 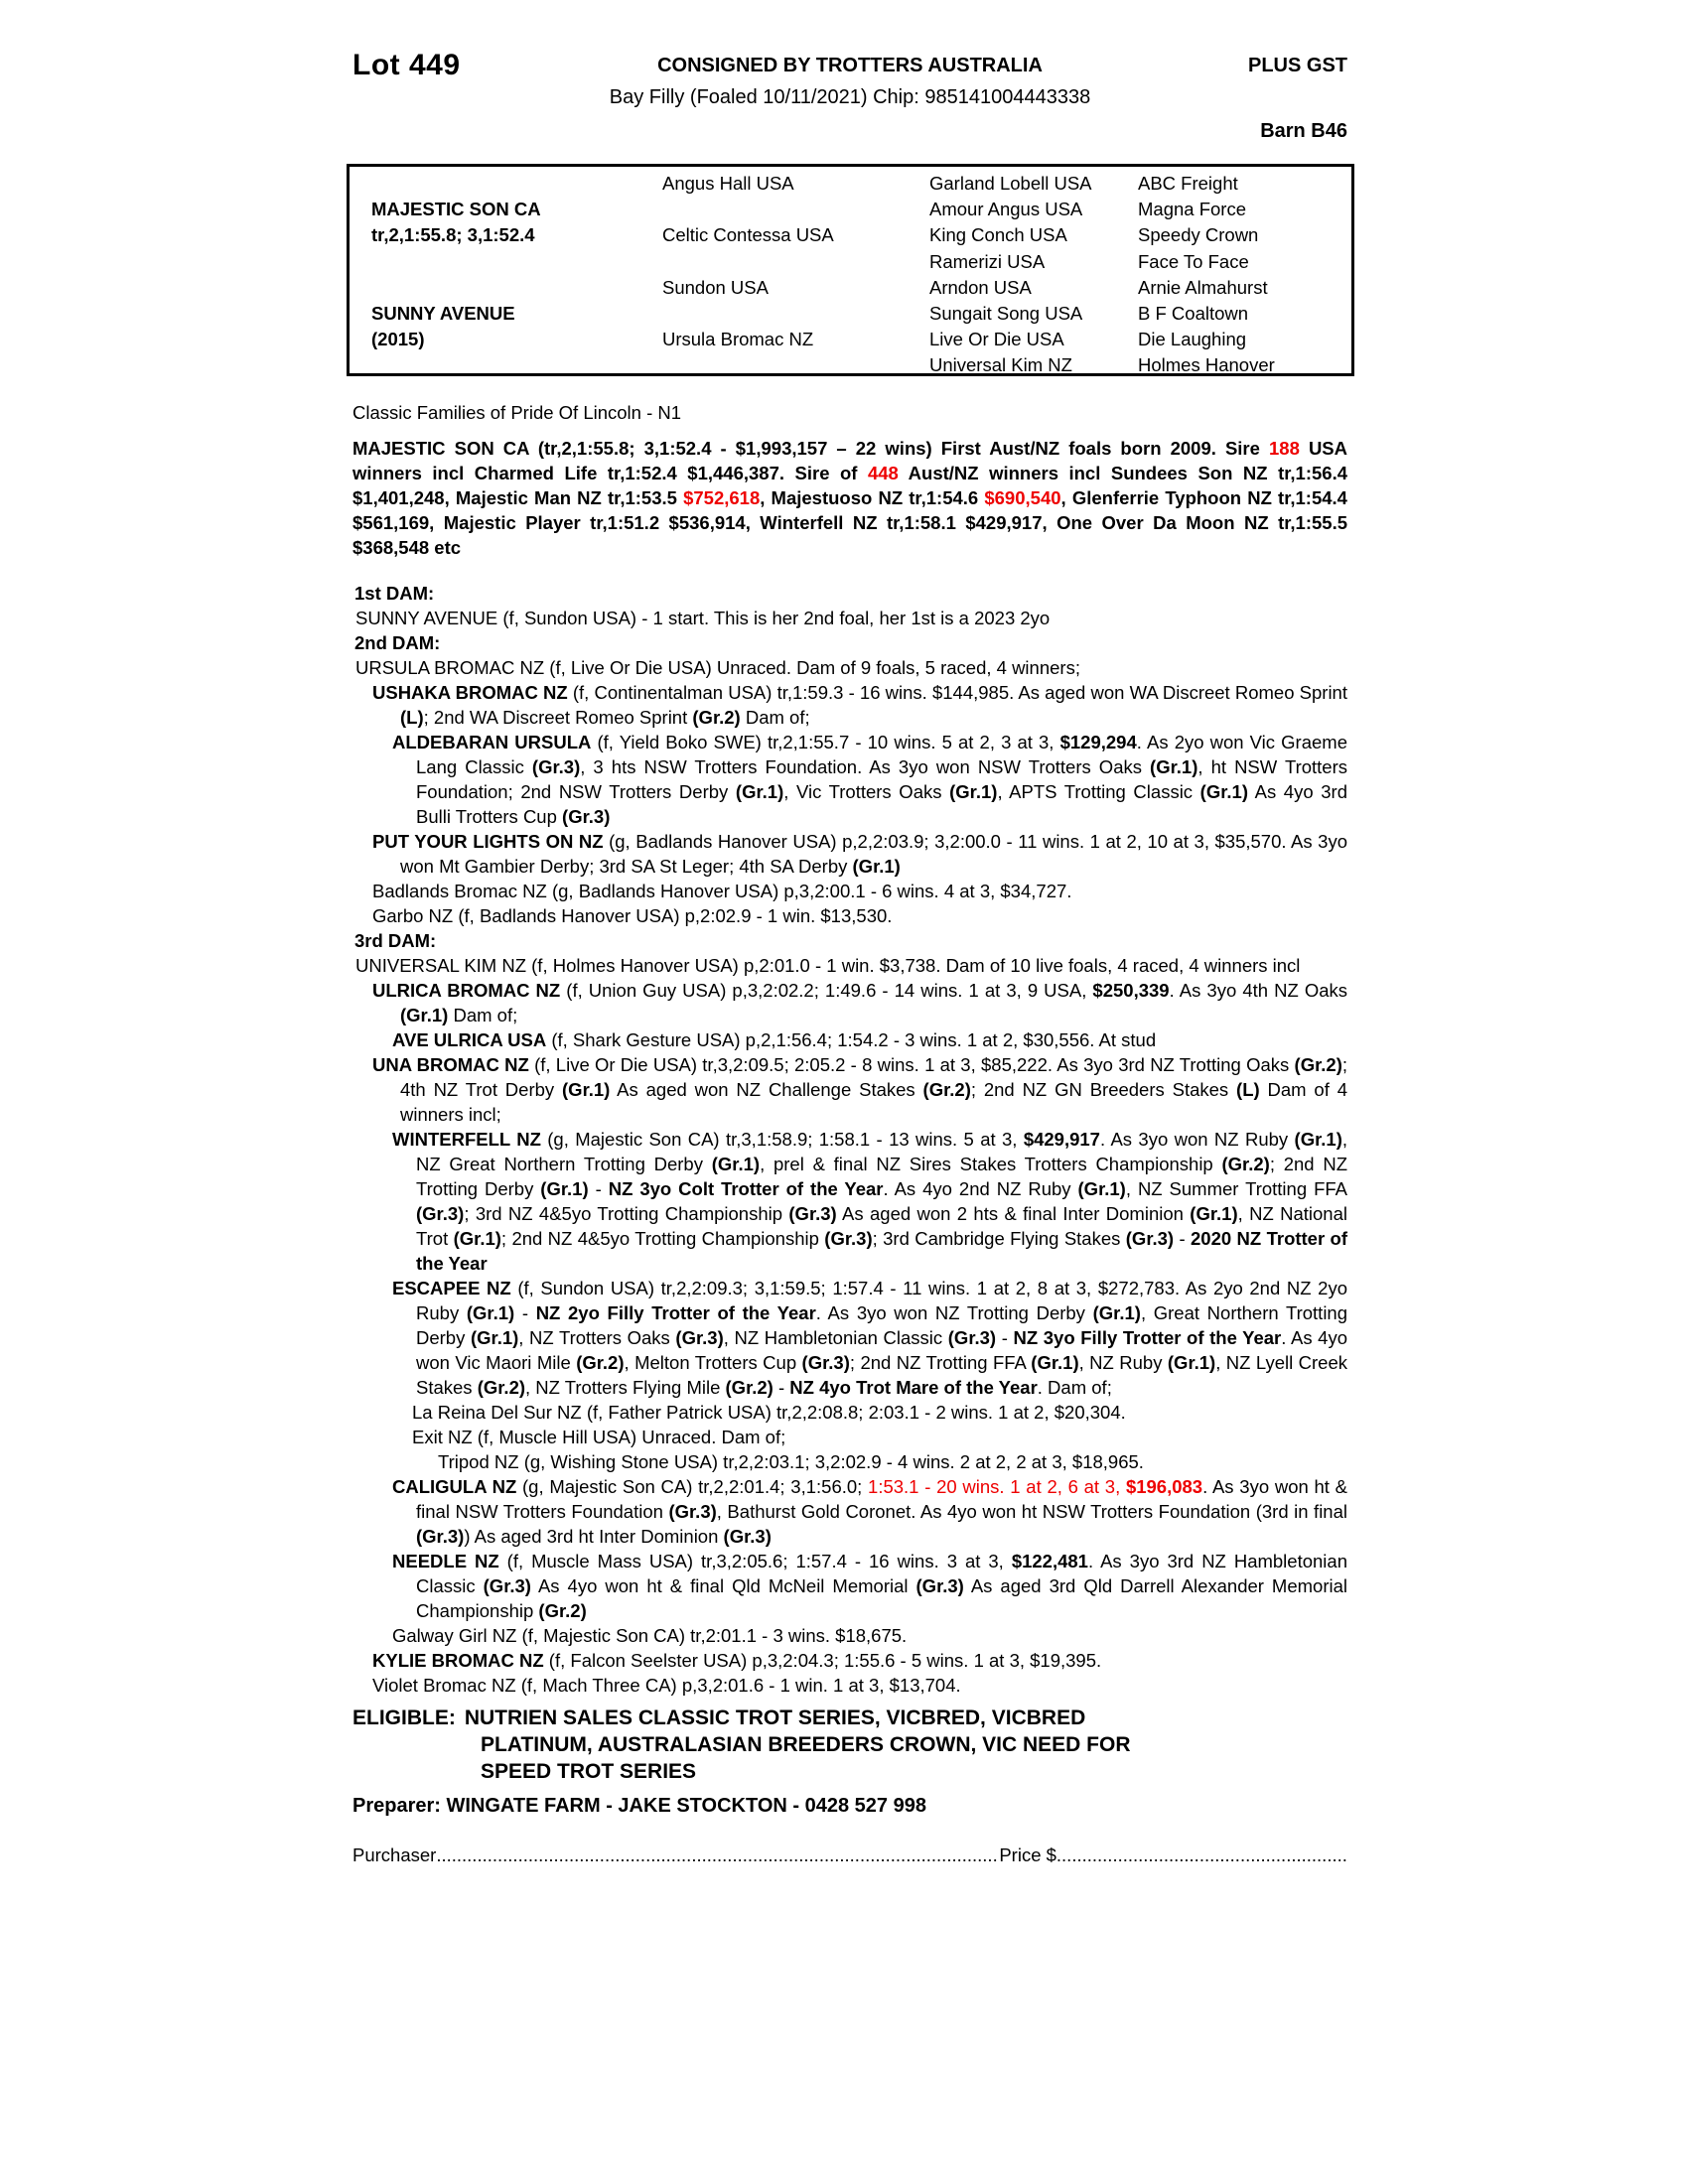 I want to click on text-segment: $250,339, so click(x=1131, y=990).